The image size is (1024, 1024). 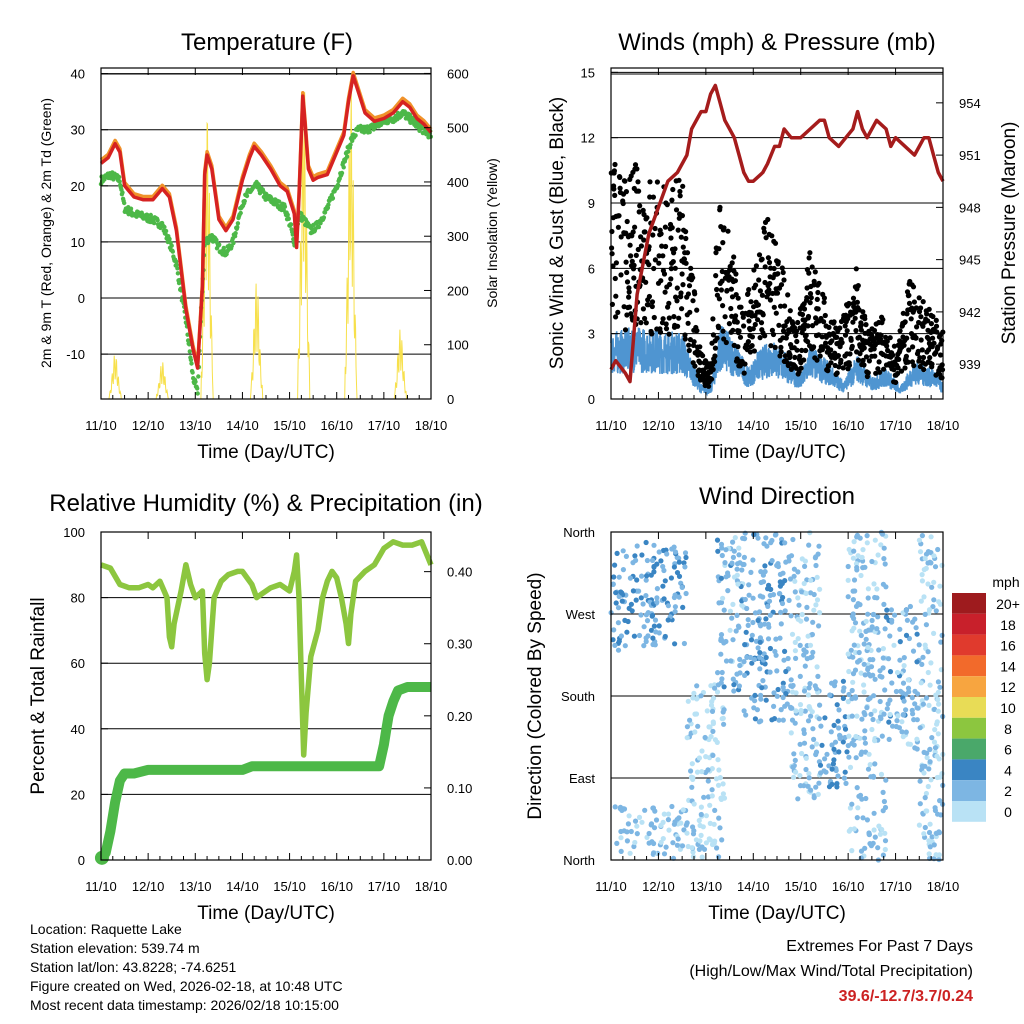 I want to click on y-tick-label: 80, so click(x=78, y=598).